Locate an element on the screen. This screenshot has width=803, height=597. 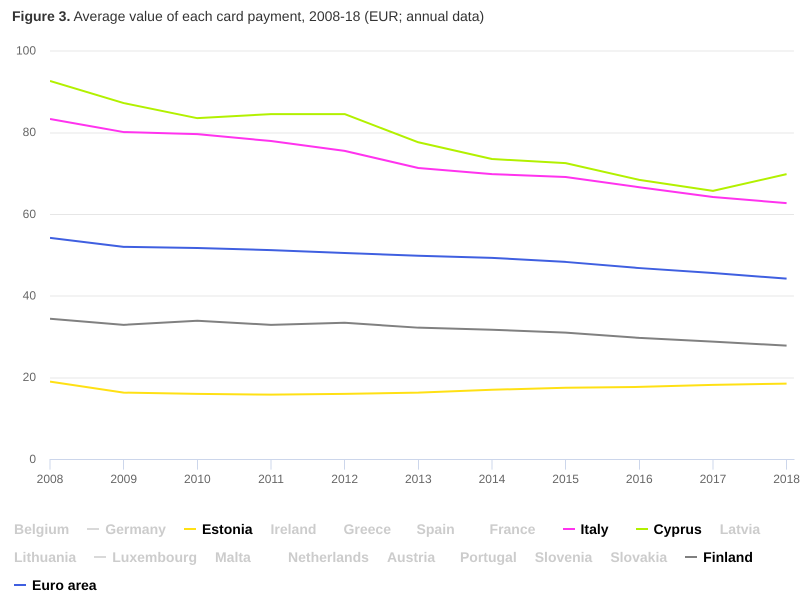
x-tick-label: 2009 is located at coordinates (124, 479).